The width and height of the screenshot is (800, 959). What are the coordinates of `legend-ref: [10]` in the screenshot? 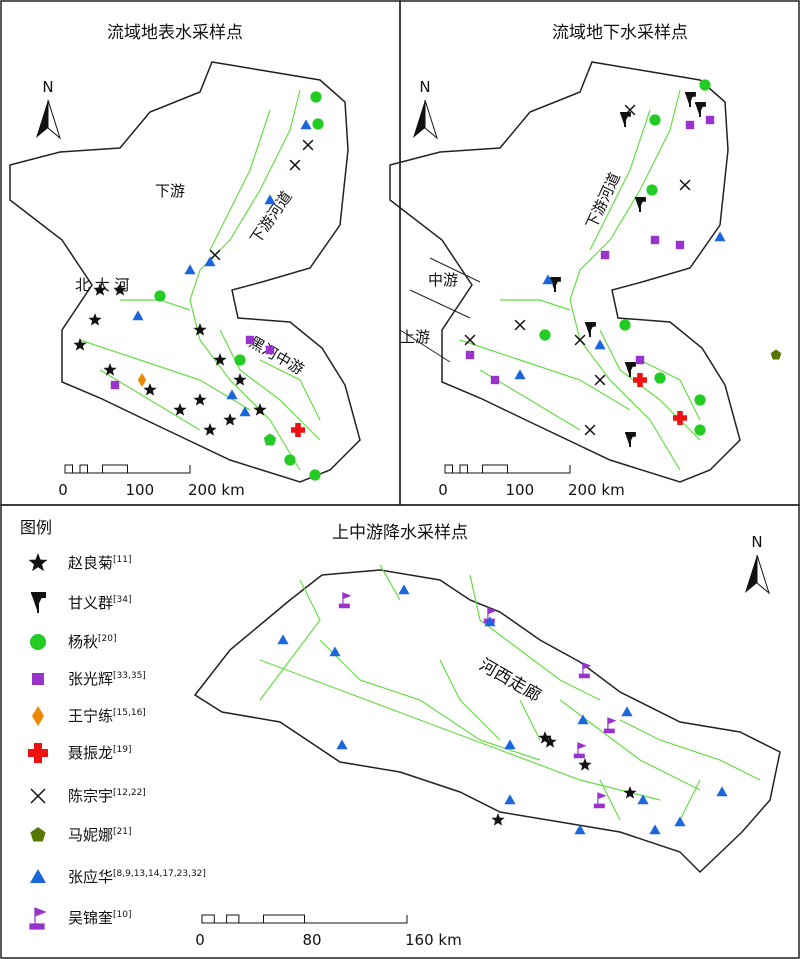 It's located at (122, 915).